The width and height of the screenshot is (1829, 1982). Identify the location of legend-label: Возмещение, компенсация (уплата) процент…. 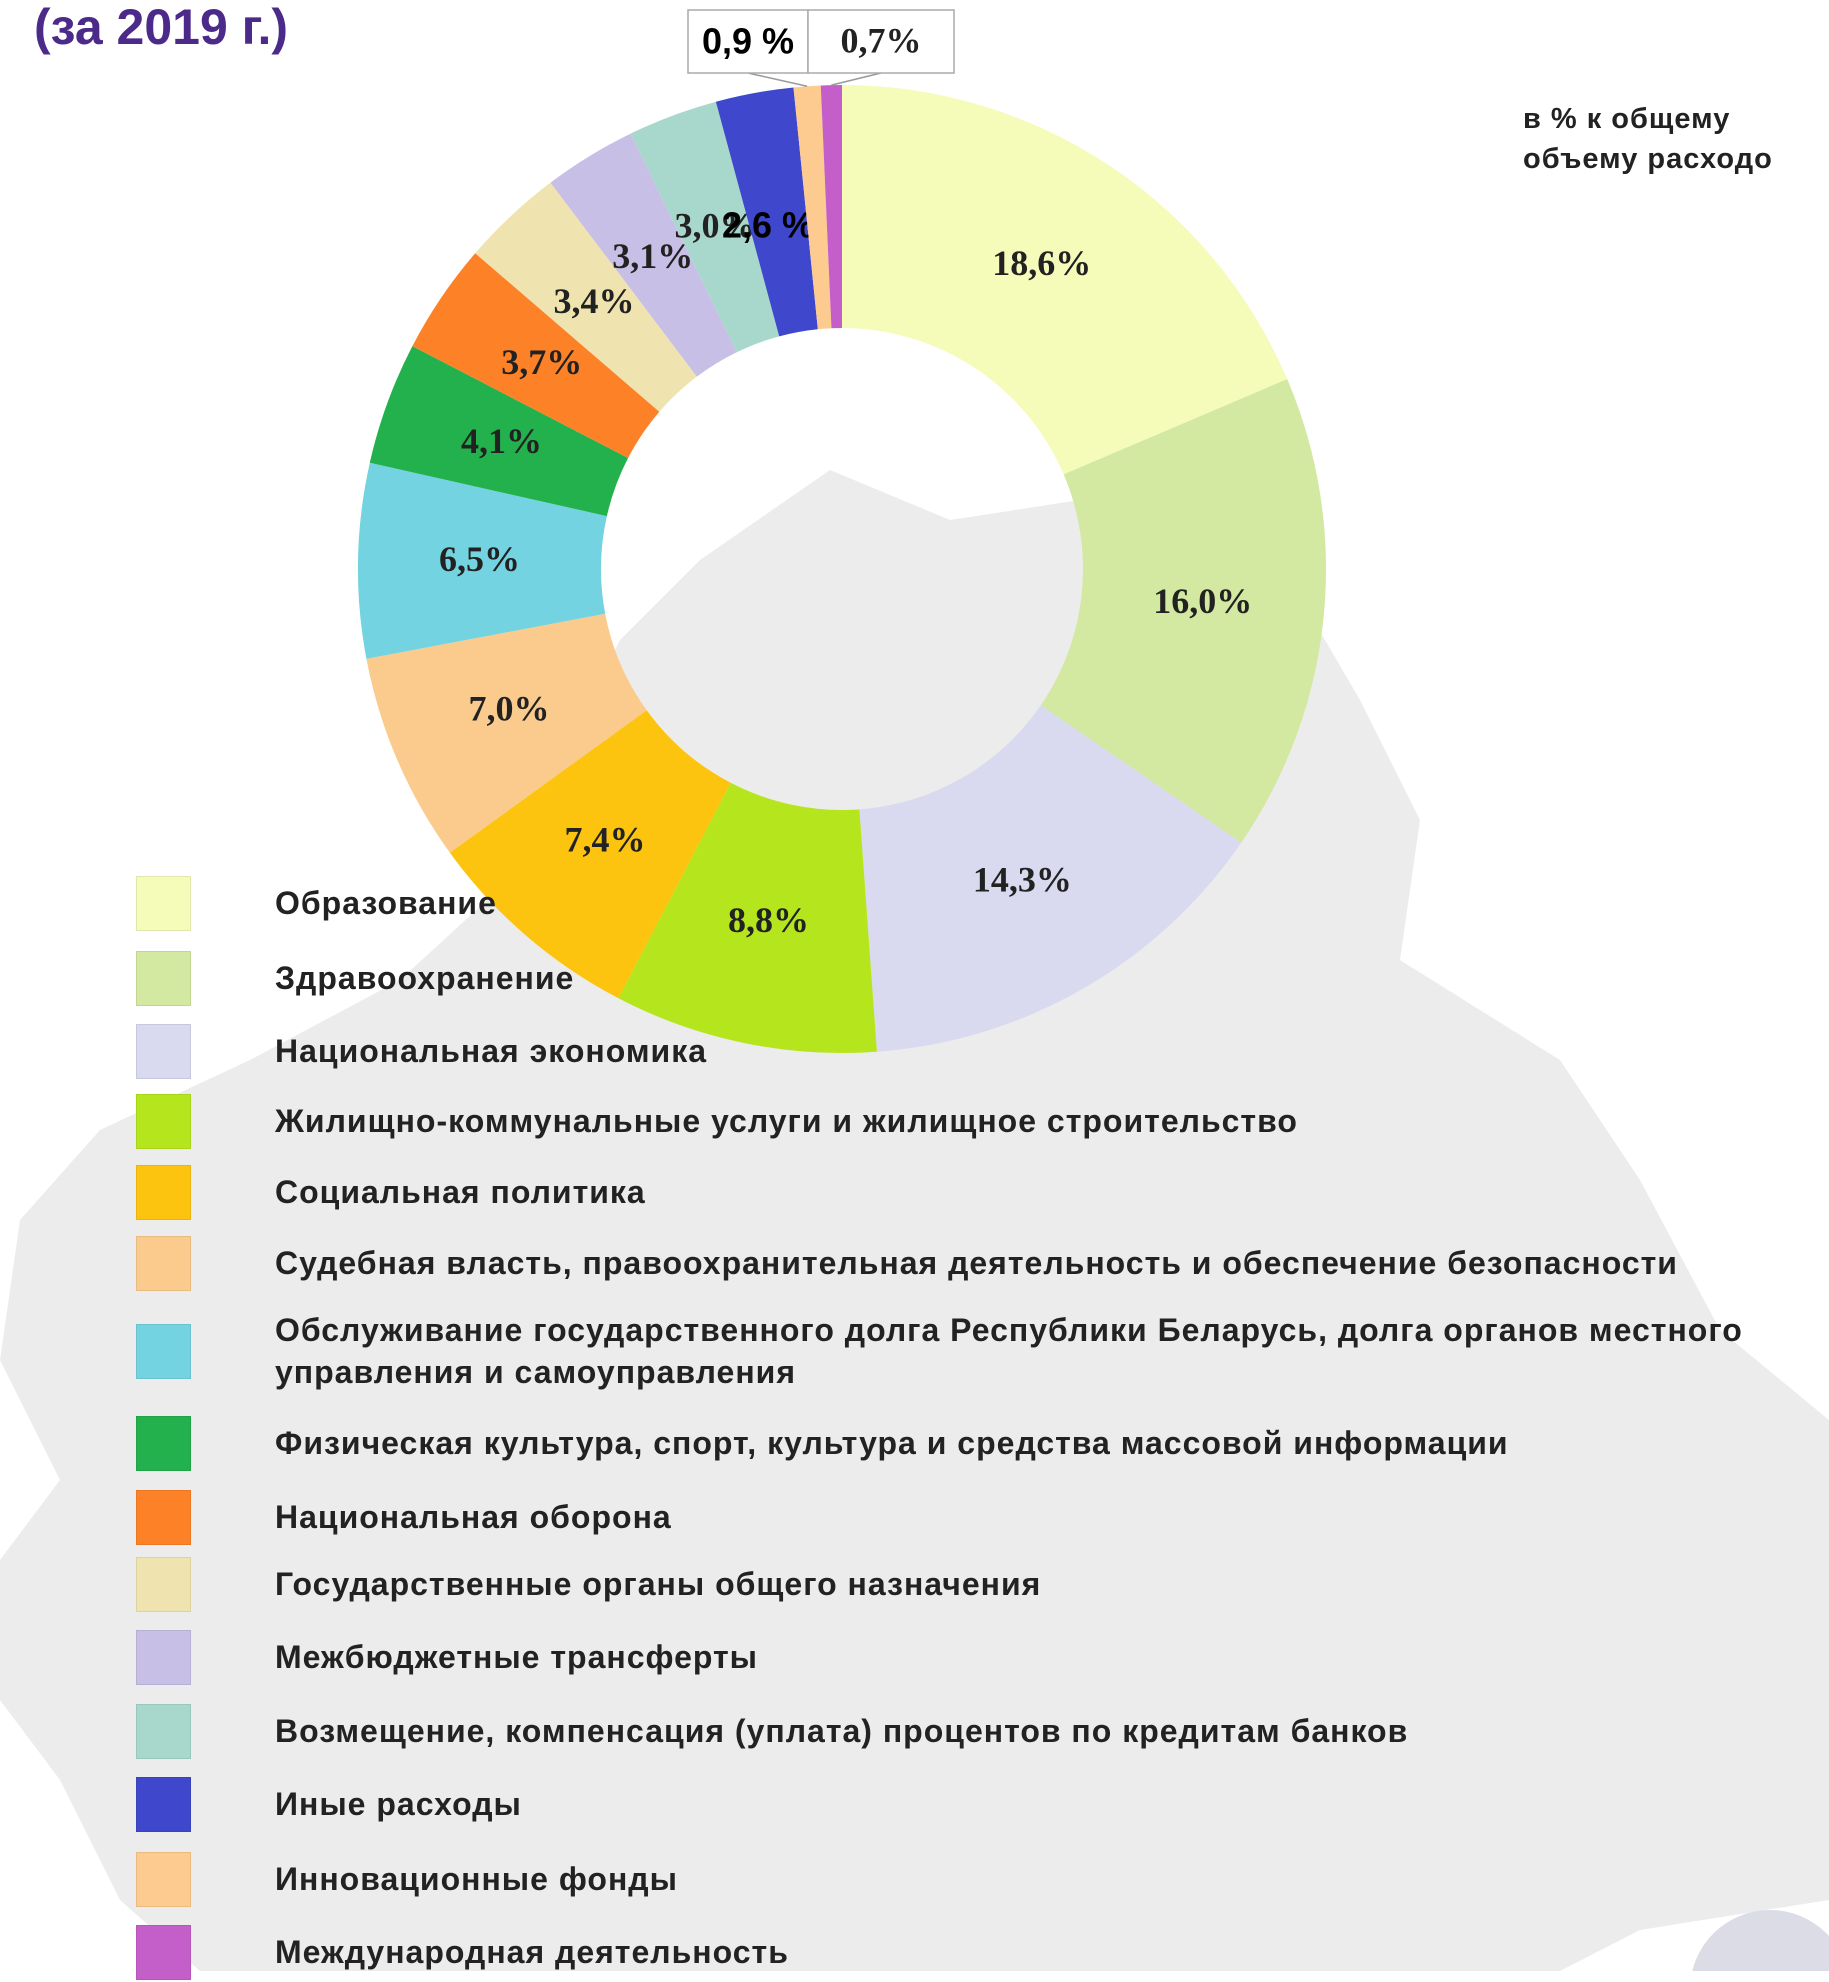
(842, 1731).